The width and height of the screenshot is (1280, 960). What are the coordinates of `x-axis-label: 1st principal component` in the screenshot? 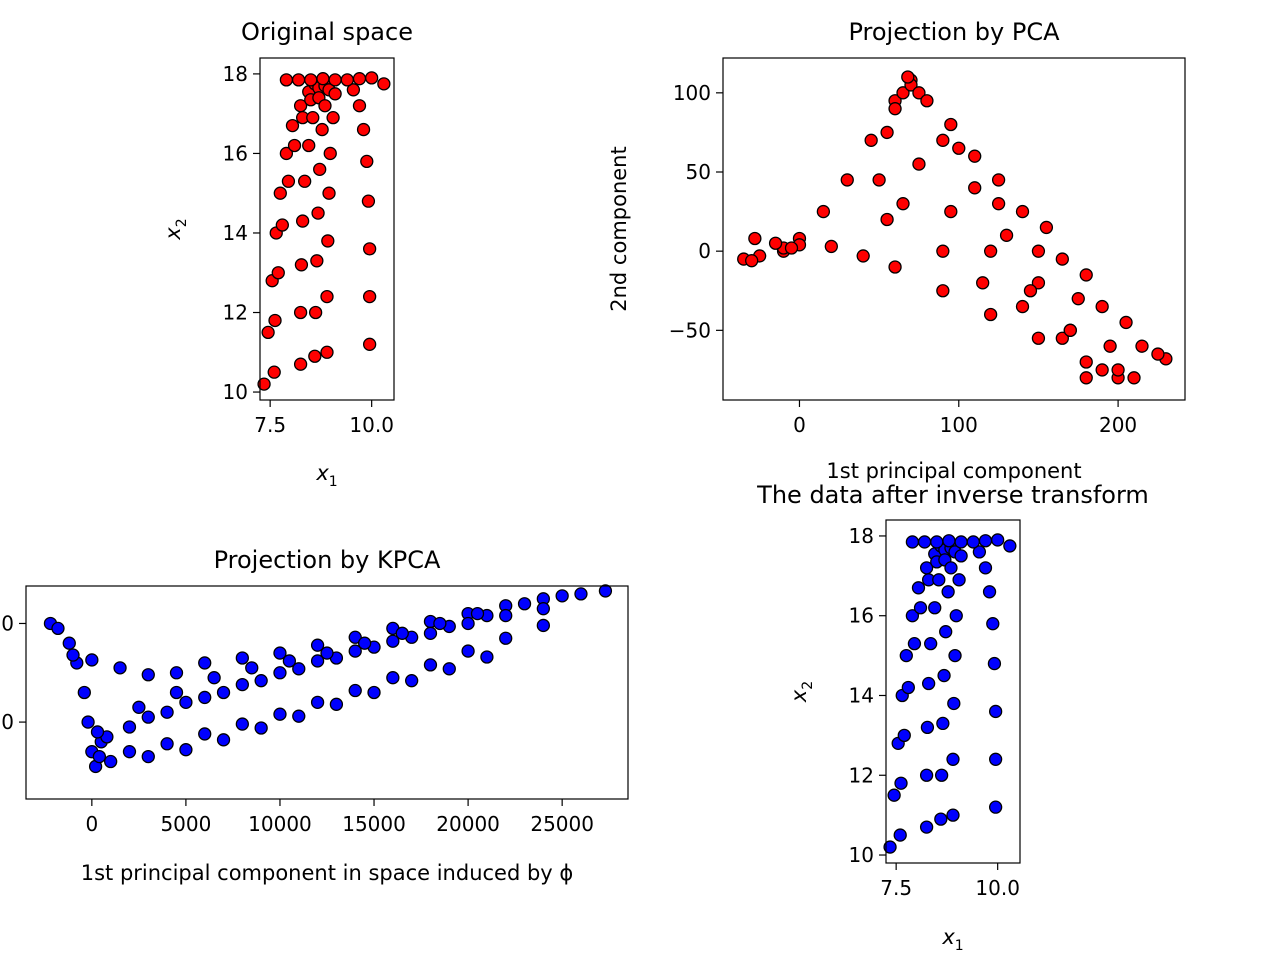 It's located at (953, 471).